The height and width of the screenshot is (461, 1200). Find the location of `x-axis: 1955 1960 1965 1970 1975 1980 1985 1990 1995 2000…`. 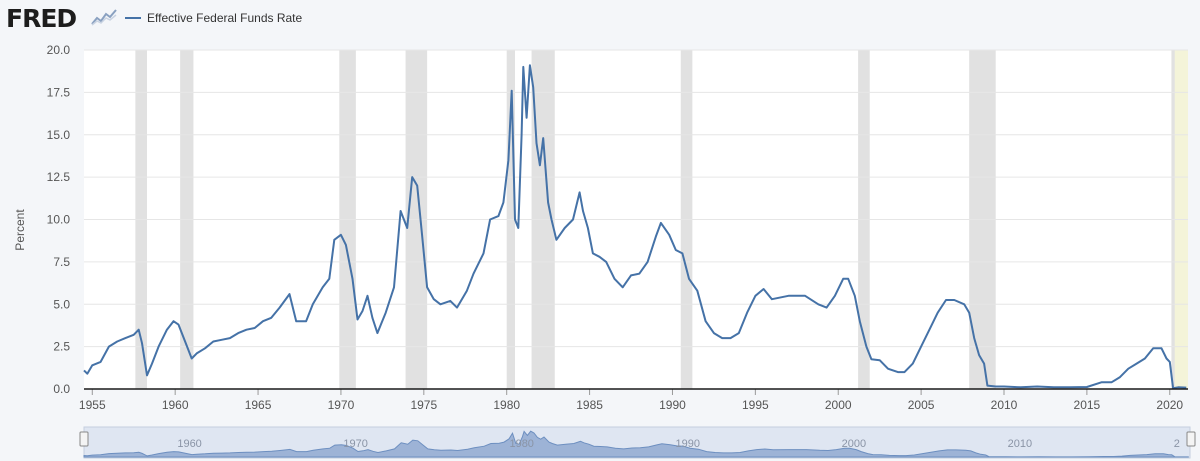

x-axis: 1955 1960 1965 1970 1975 1980 1985 1990 1995 2000… is located at coordinates (631, 400).